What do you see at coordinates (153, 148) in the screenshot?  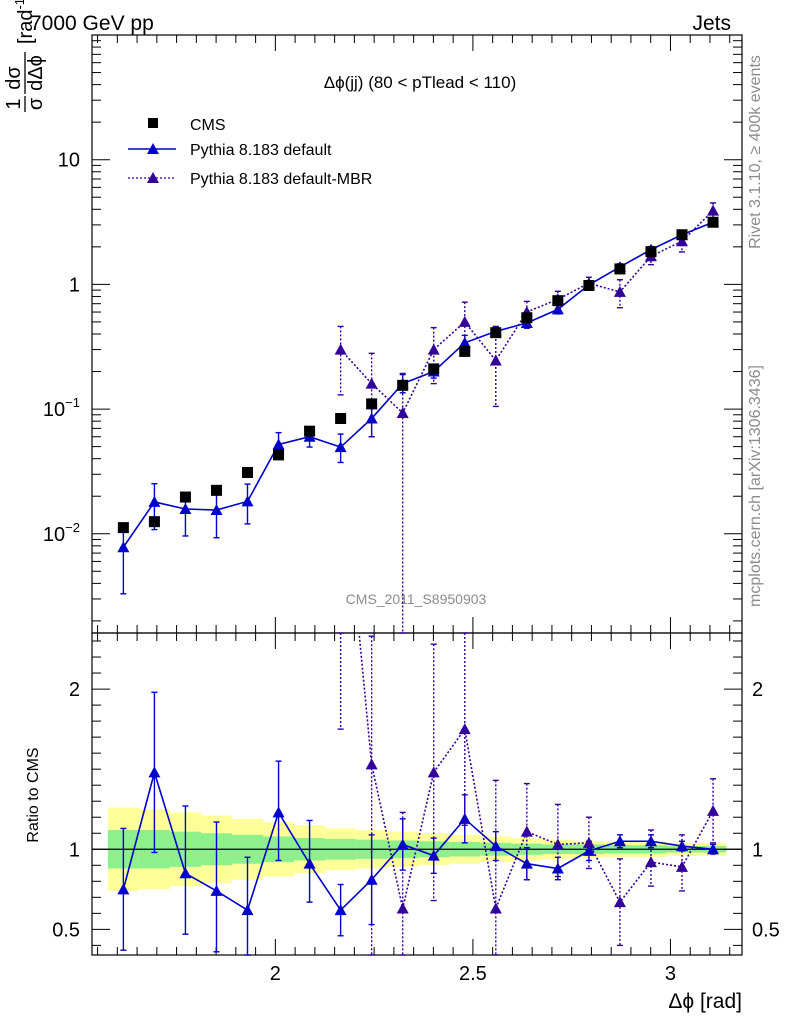 I see `legend-marker-pythia-default` at bounding box center [153, 148].